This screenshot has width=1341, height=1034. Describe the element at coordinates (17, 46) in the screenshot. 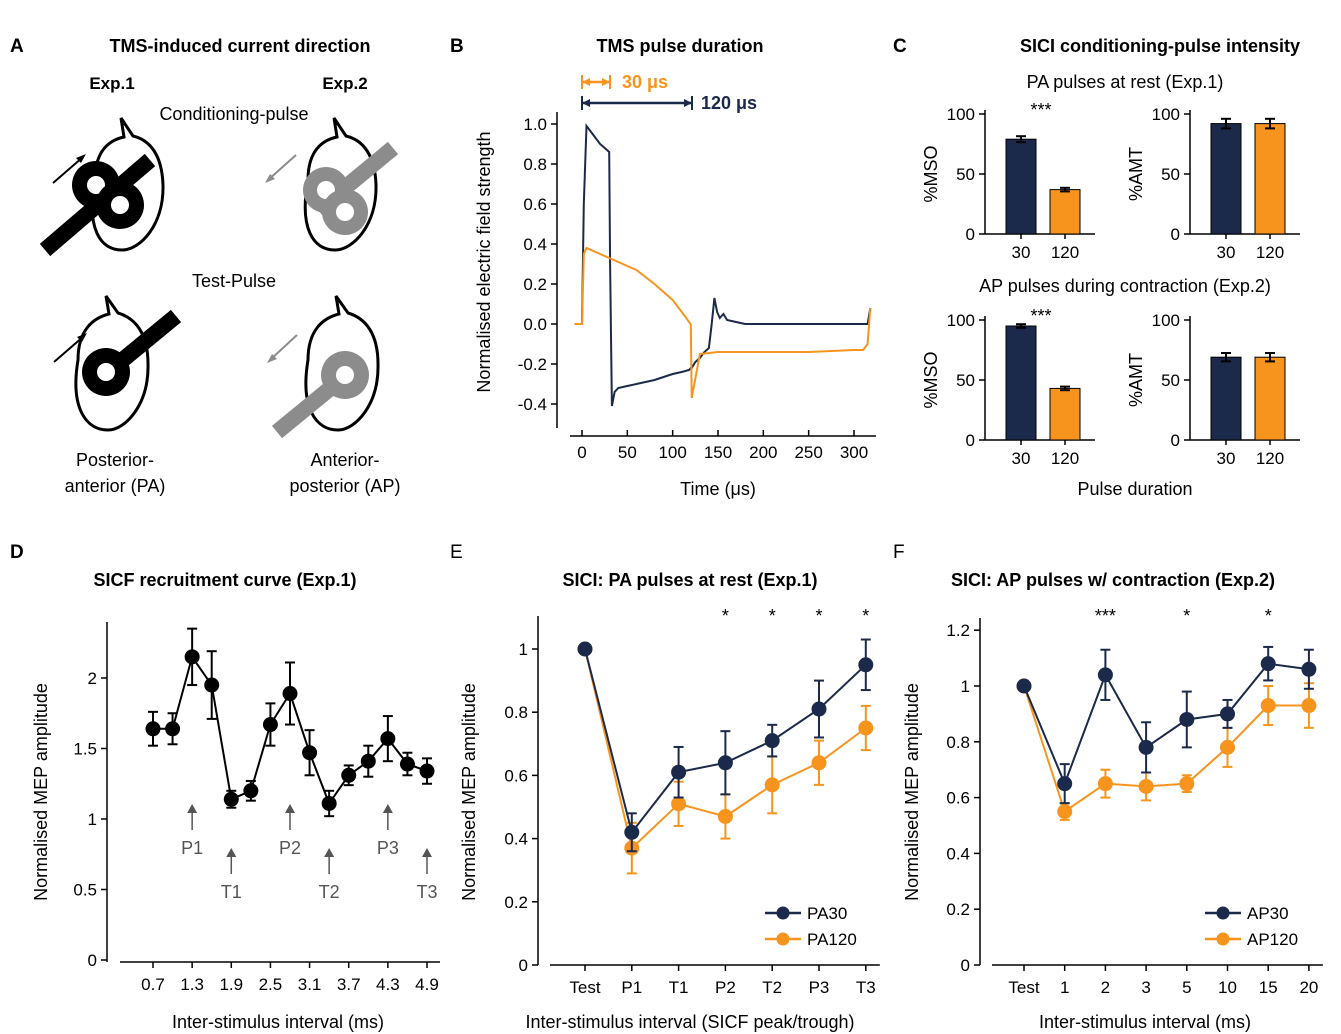

I see `panel-a-letter: A` at that location.